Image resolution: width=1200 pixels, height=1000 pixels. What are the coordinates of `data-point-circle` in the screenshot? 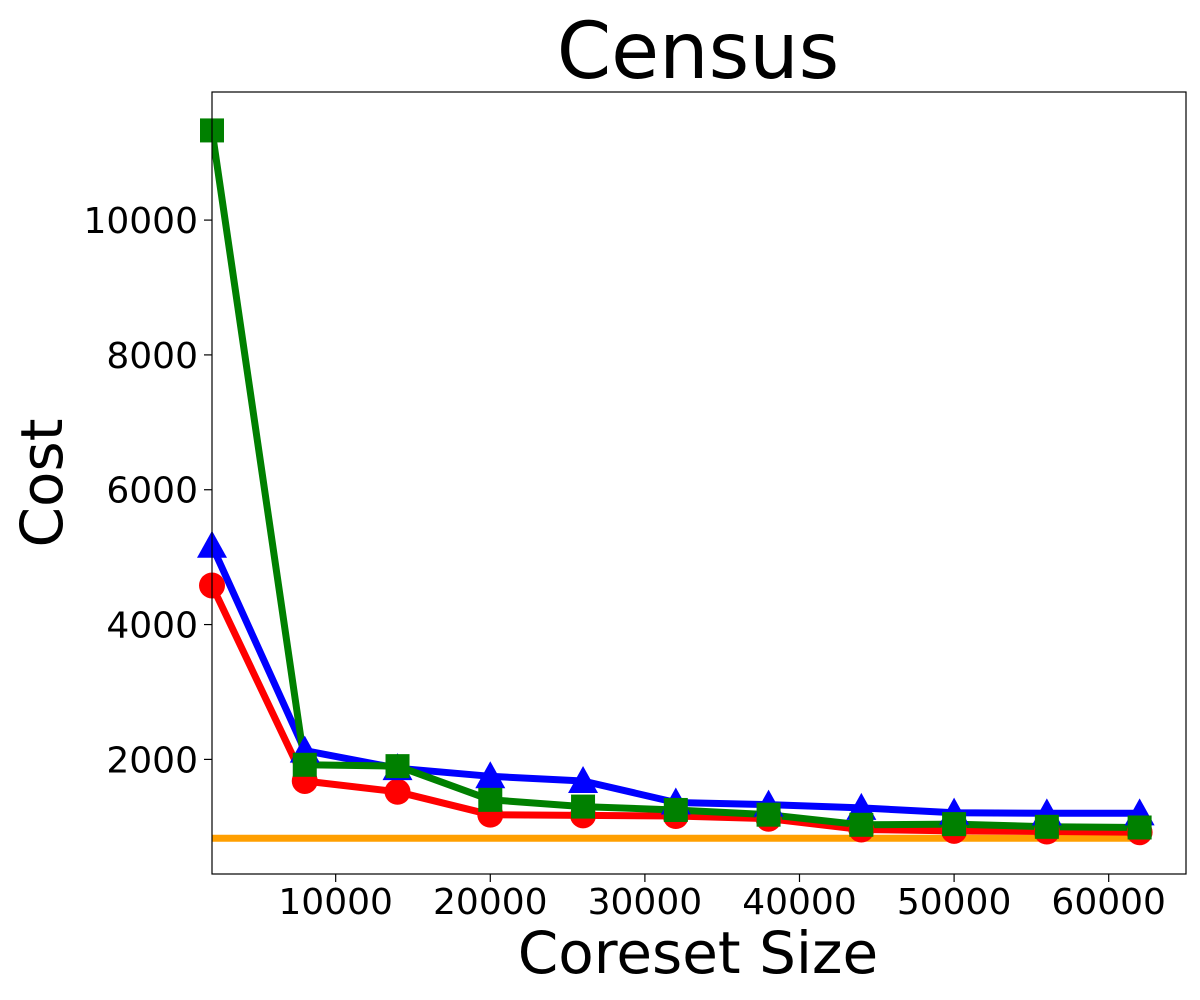 It's located at (397, 791).